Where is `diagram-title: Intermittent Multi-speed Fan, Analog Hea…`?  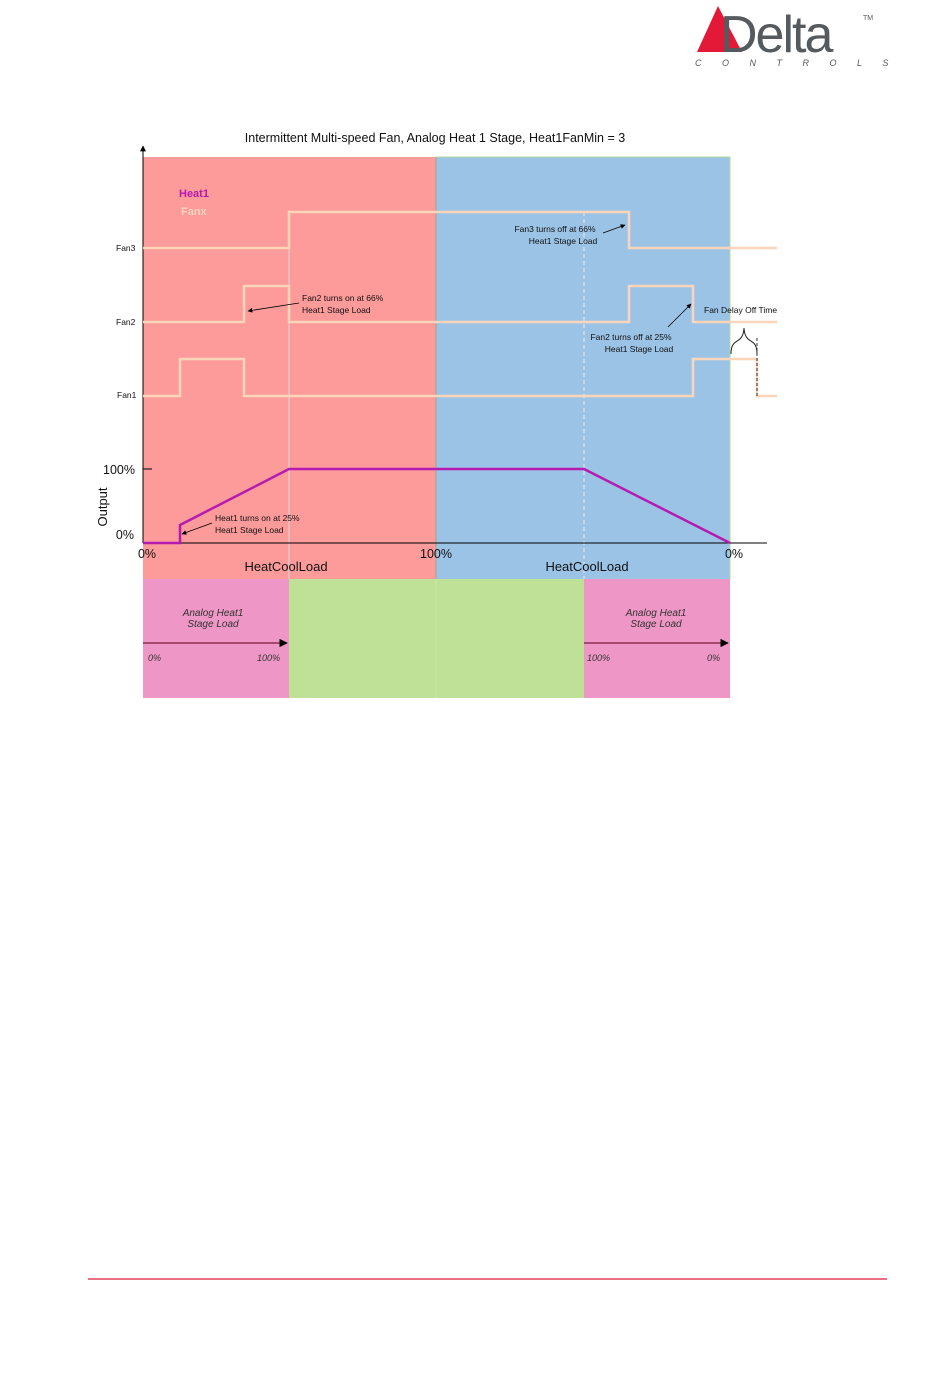 diagram-title: Intermittent Multi-speed Fan, Analog Hea… is located at coordinates (435, 138).